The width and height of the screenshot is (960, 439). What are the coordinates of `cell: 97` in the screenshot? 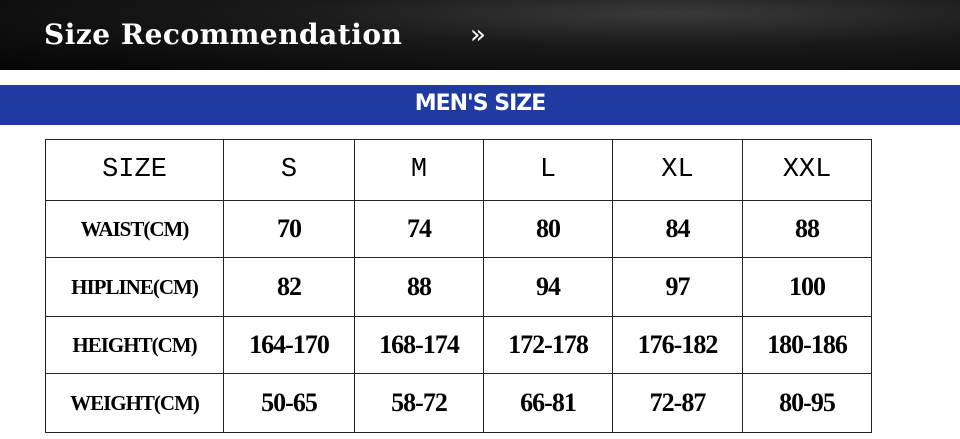 It's located at (677, 287).